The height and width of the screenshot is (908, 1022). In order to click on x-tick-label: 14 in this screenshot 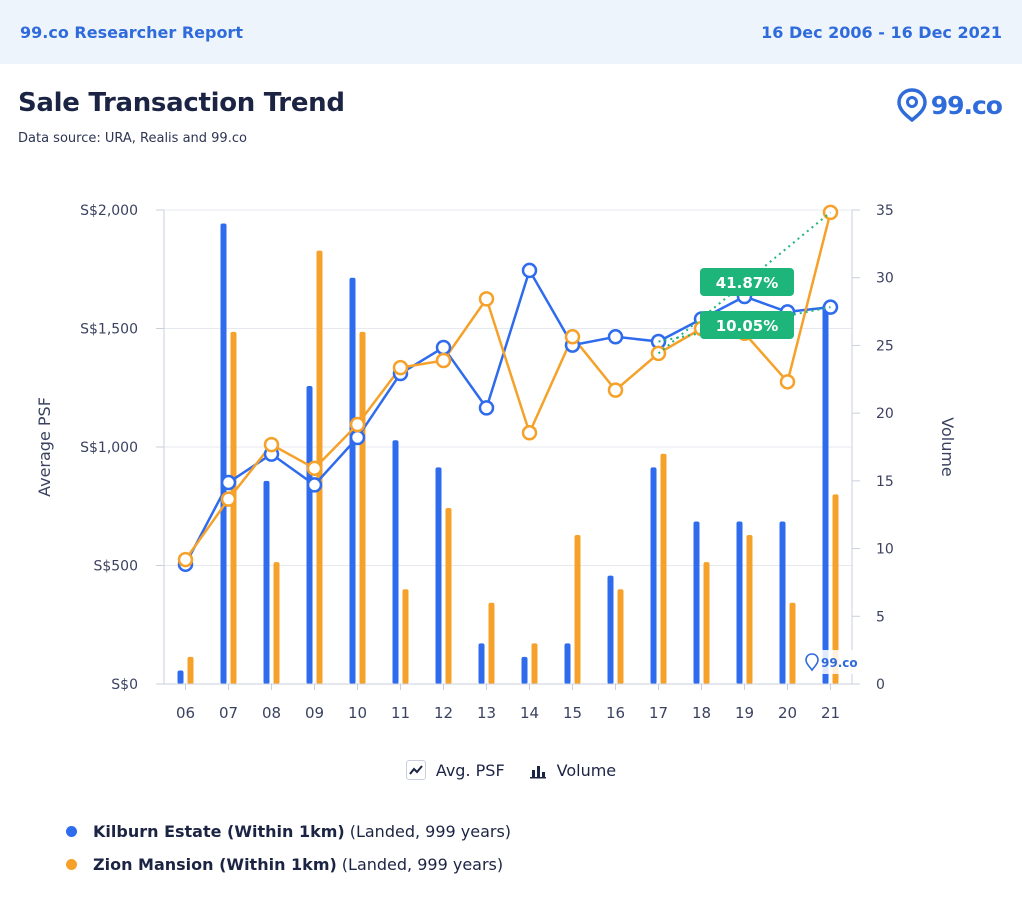, I will do `click(529, 713)`.